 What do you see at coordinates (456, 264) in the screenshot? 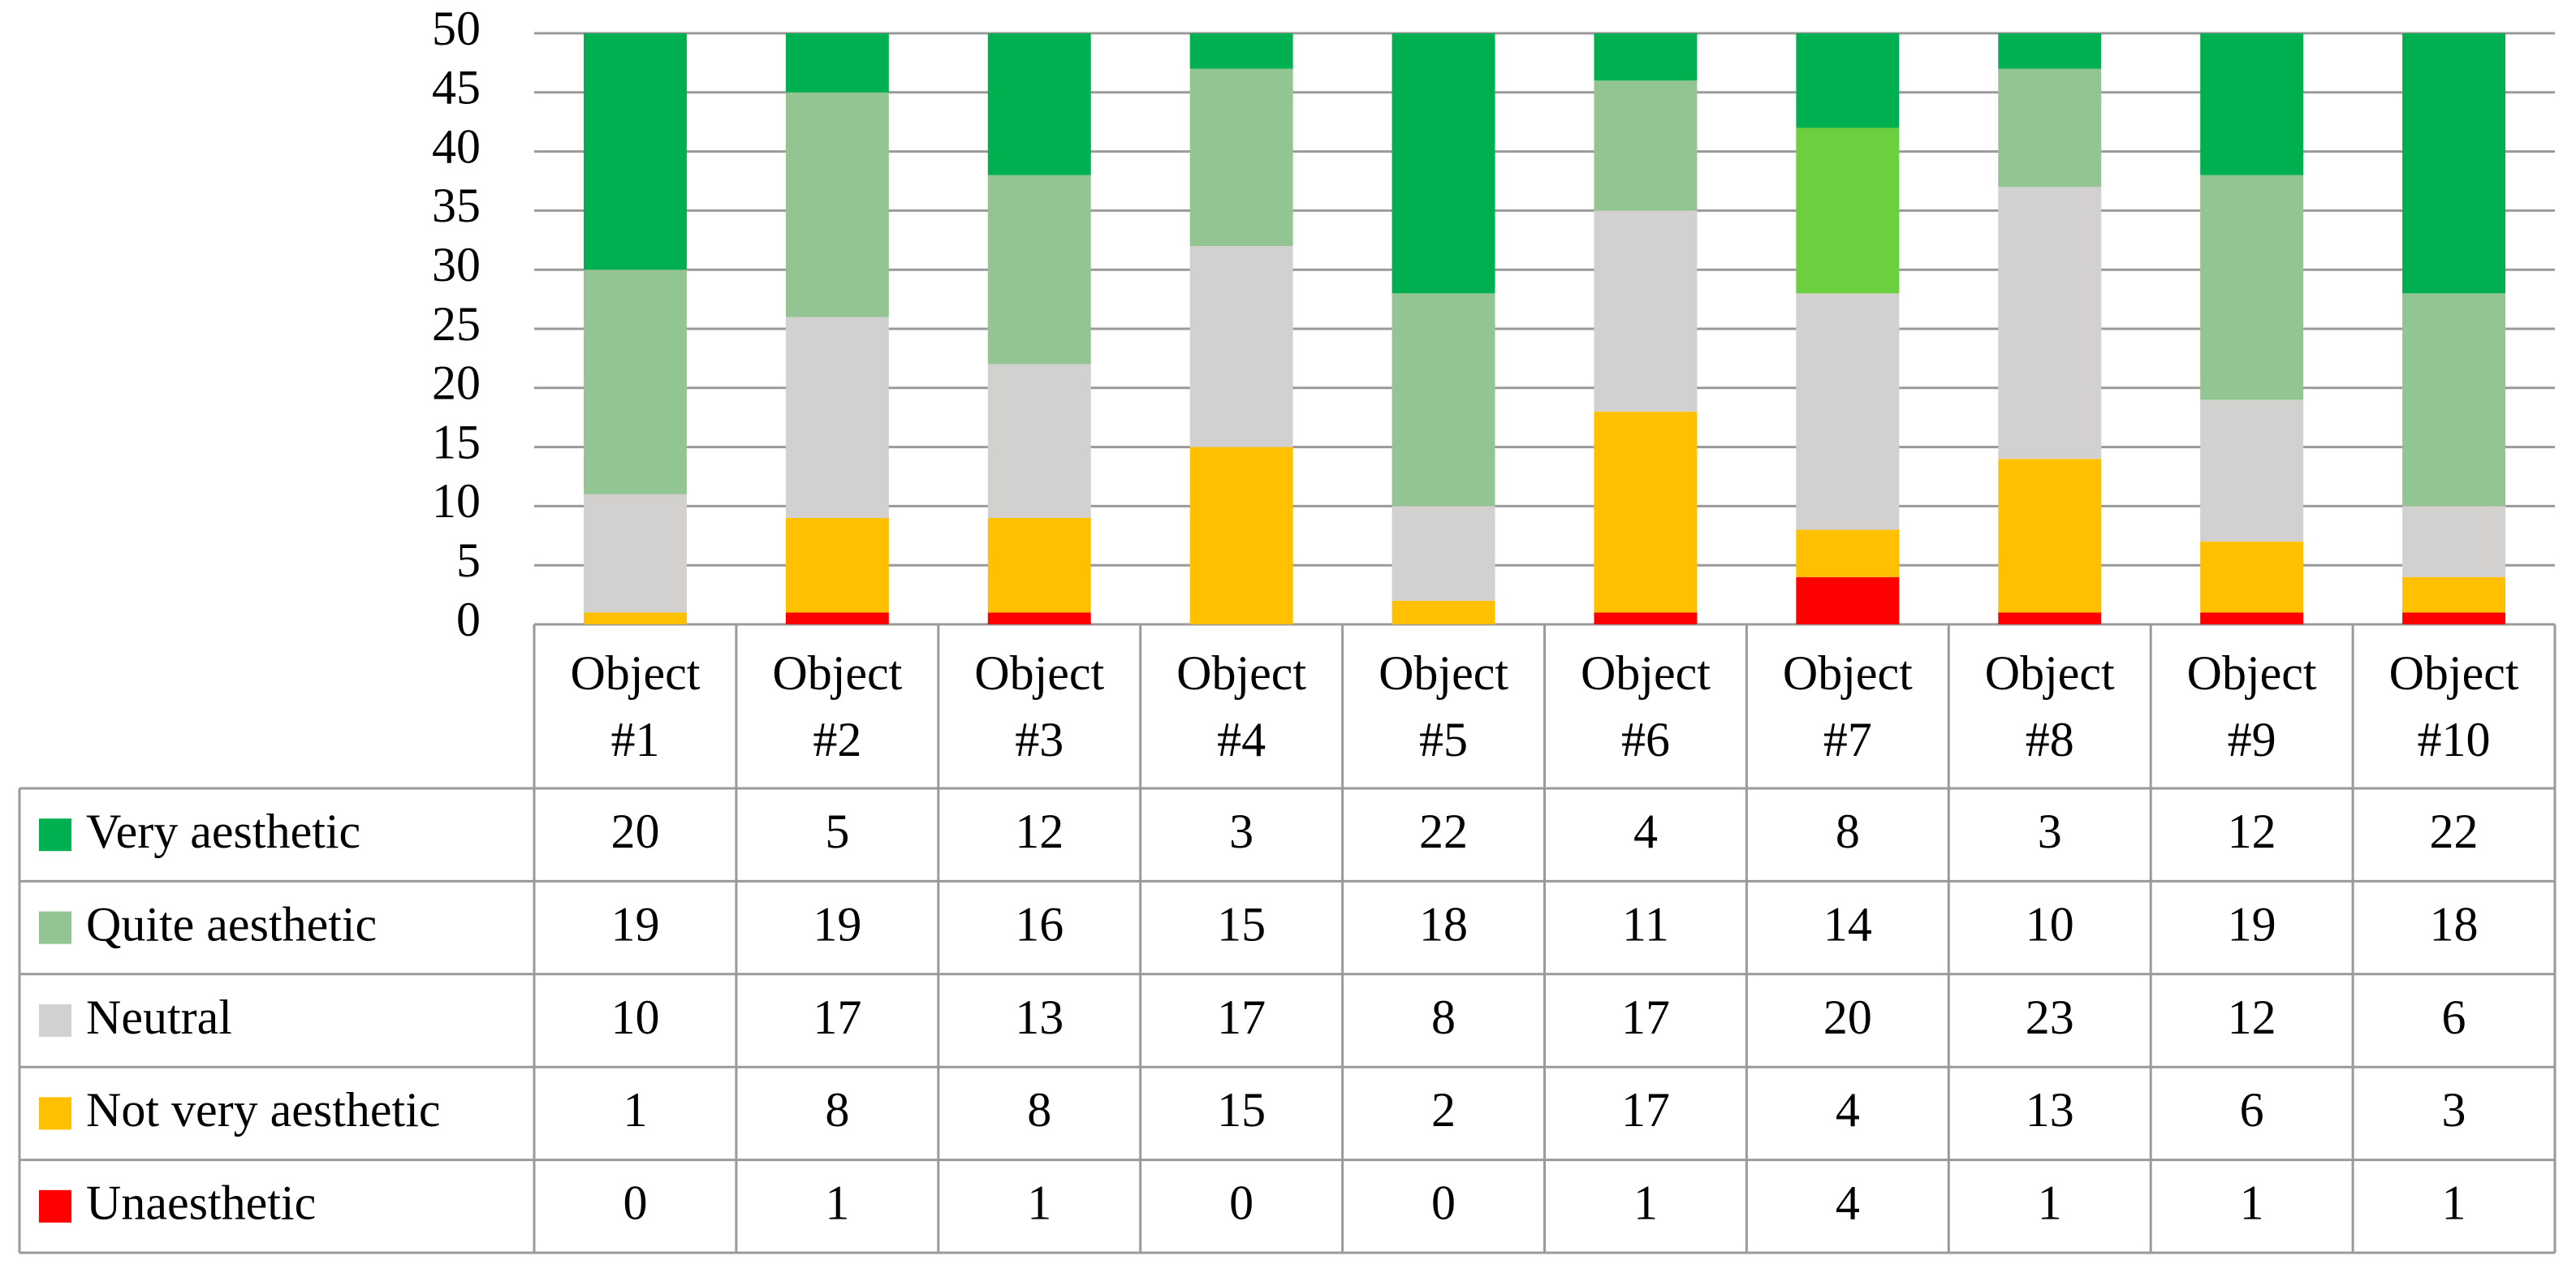
I see `y-tick-label: 30` at bounding box center [456, 264].